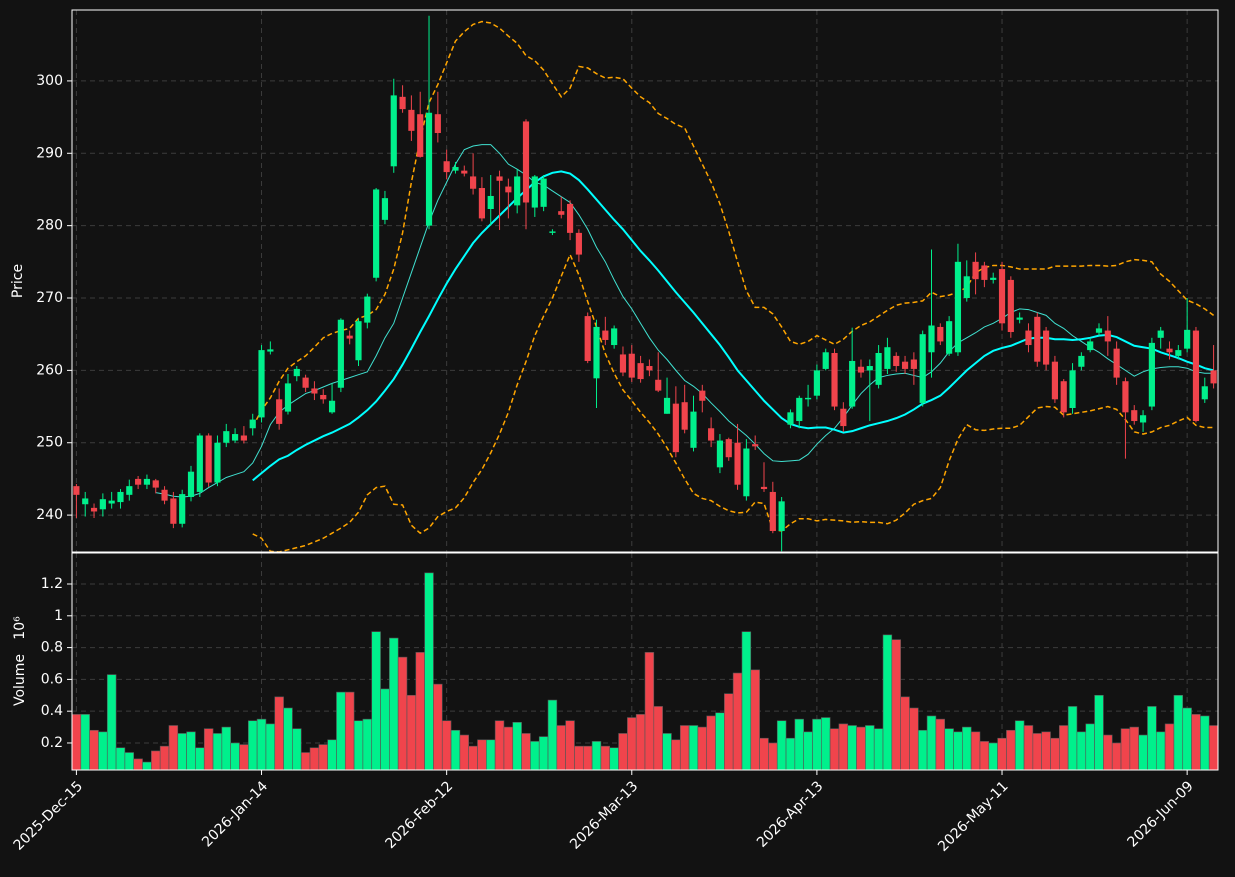 This screenshot has width=1235, height=877. I want to click on volume-axis-label: Volume, so click(20, 680).